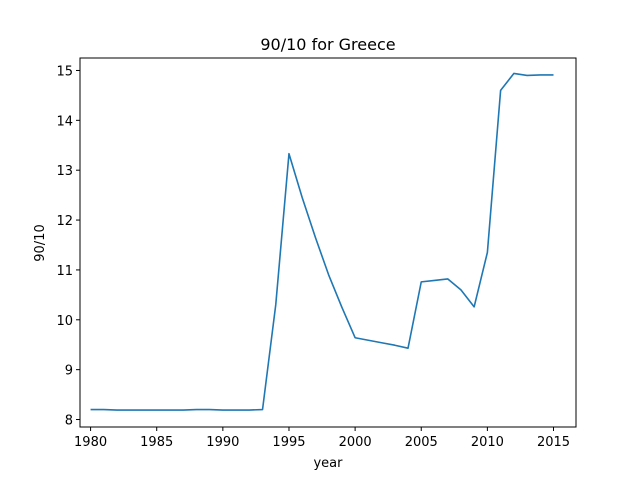 This screenshot has height=480, width=640. Describe the element at coordinates (64, 321) in the screenshot. I see `y-tick-label: 10` at that location.